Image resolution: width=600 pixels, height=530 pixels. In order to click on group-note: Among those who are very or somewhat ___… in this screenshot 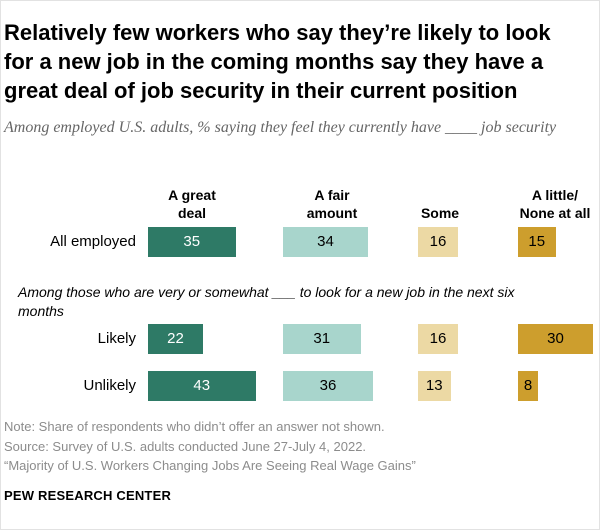, I will do `click(266, 301)`.